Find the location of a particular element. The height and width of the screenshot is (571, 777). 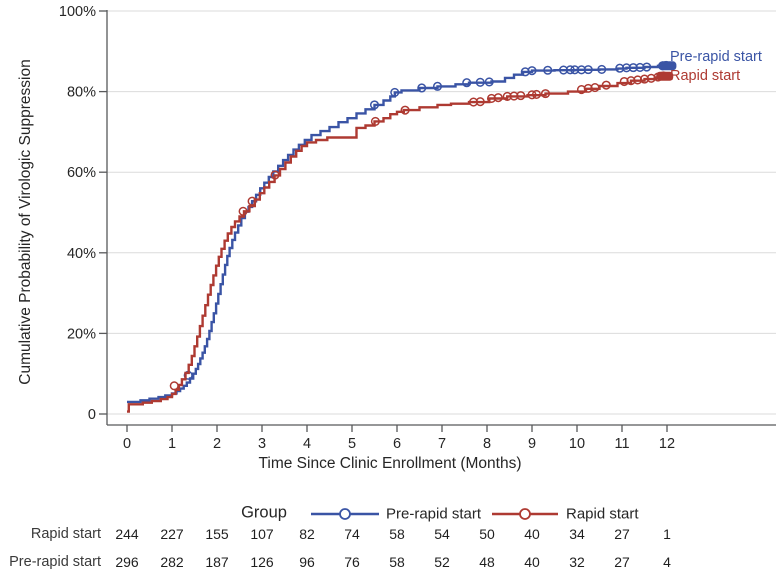

risk-number: 48 is located at coordinates (487, 562).